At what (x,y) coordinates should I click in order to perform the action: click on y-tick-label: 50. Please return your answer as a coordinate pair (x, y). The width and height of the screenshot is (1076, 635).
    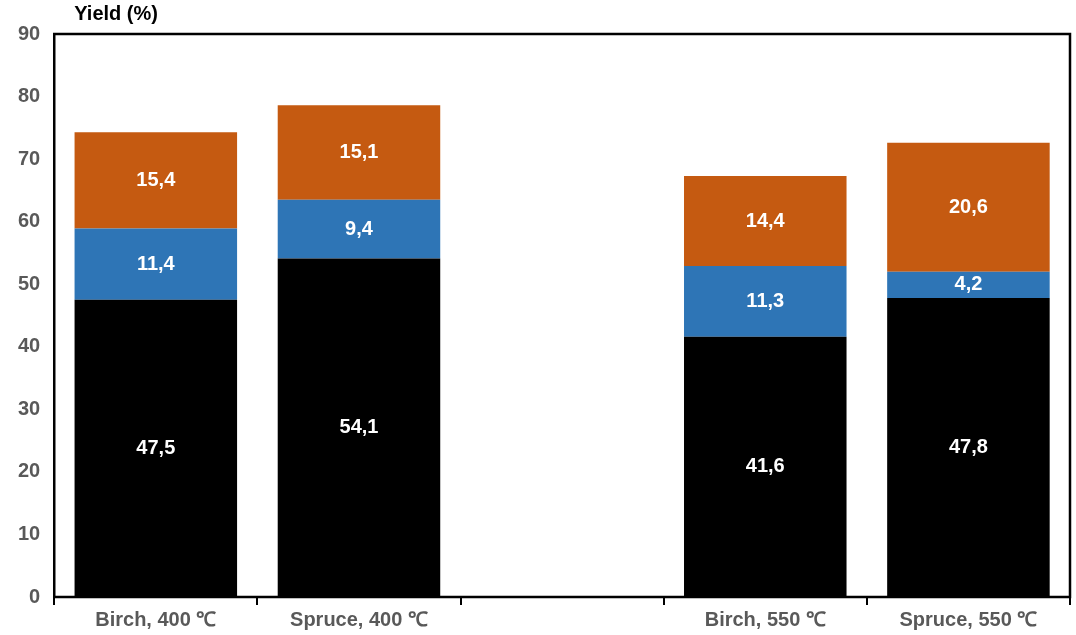
    Looking at the image, I should click on (29, 282).